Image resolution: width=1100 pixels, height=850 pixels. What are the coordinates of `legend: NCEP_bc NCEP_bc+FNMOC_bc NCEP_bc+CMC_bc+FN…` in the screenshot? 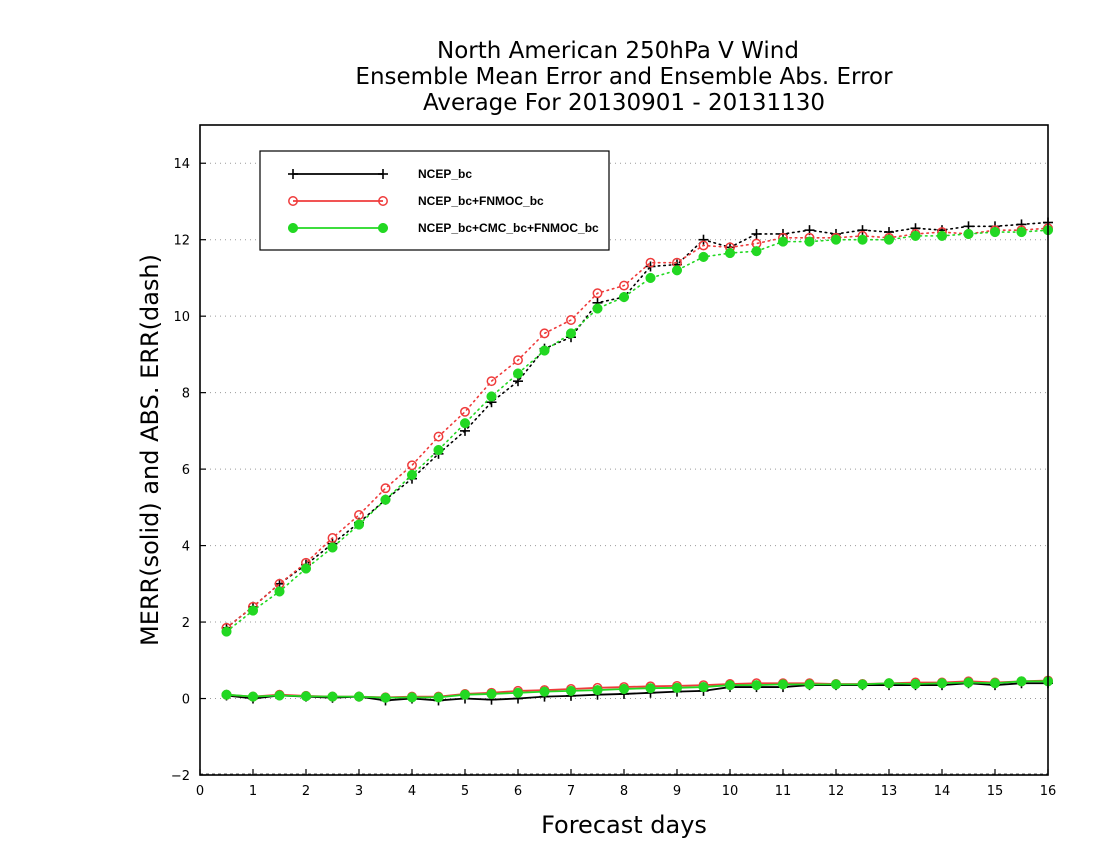 It's located at (434, 200).